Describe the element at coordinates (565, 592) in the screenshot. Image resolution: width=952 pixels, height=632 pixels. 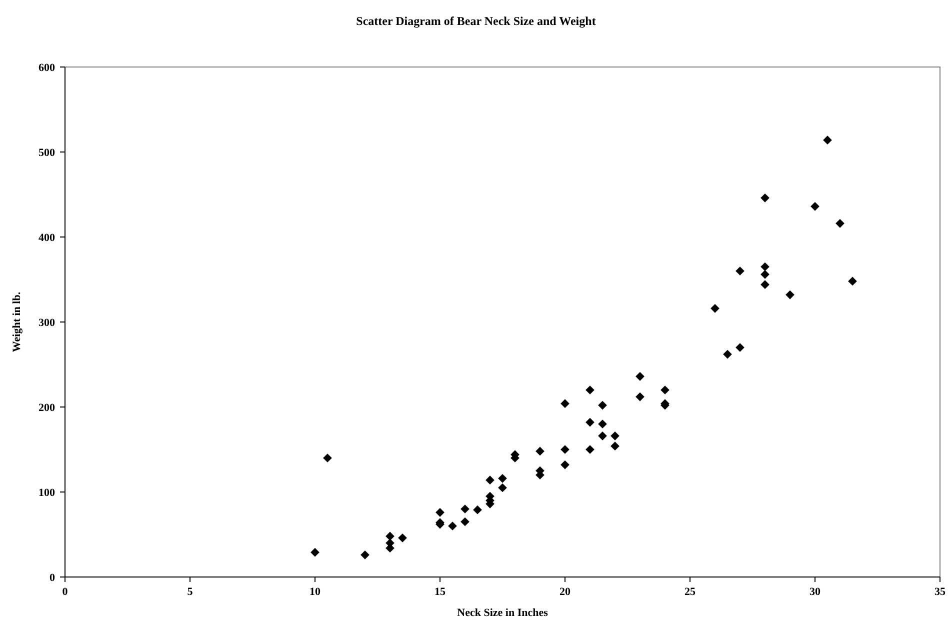
I see `x-tick-label: 20` at that location.